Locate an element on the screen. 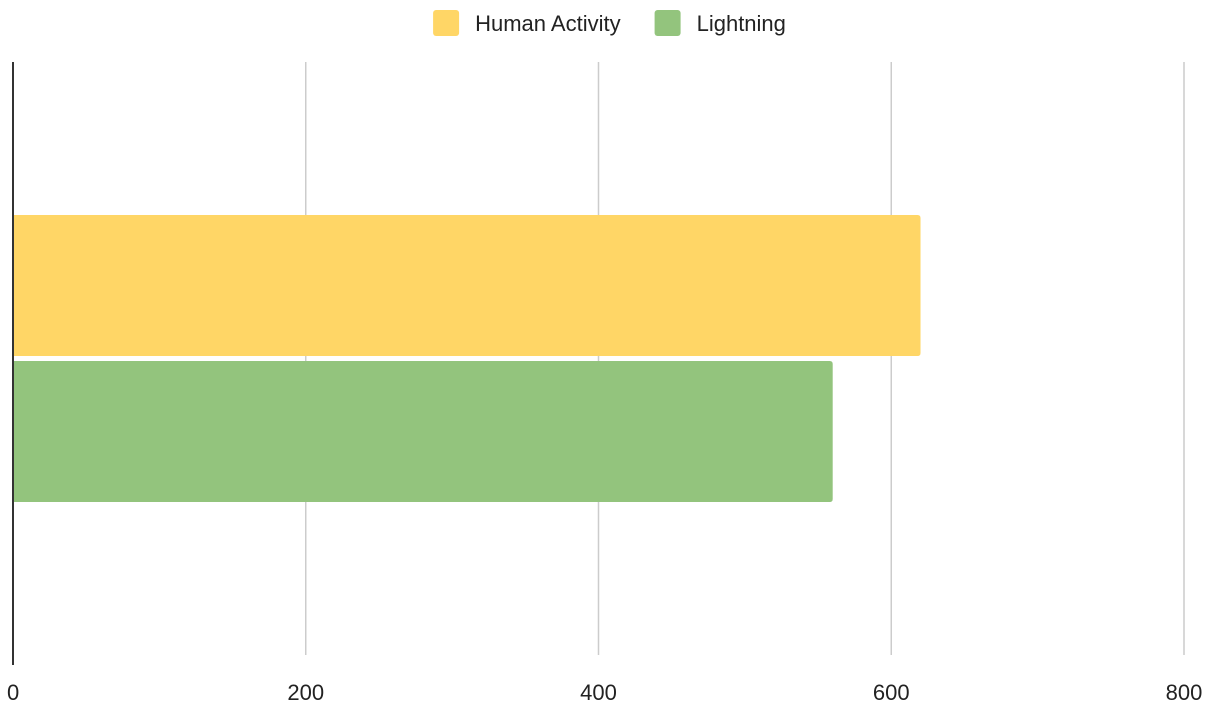 The width and height of the screenshot is (1219, 715). x-tick-label-400: 400 is located at coordinates (598, 692).